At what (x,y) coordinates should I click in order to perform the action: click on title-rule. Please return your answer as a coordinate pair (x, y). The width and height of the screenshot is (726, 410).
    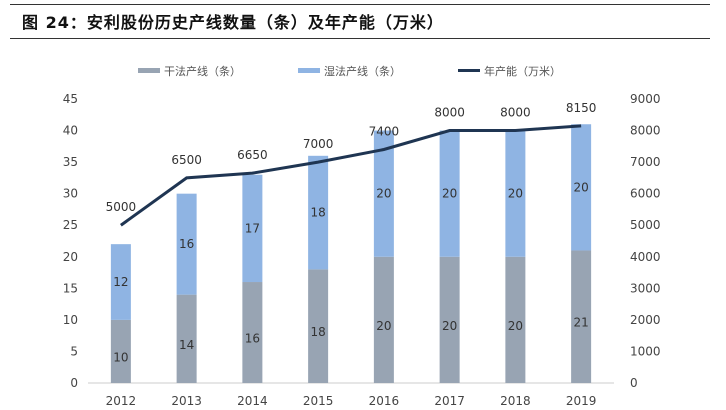
    Looking at the image, I should click on (360, 38).